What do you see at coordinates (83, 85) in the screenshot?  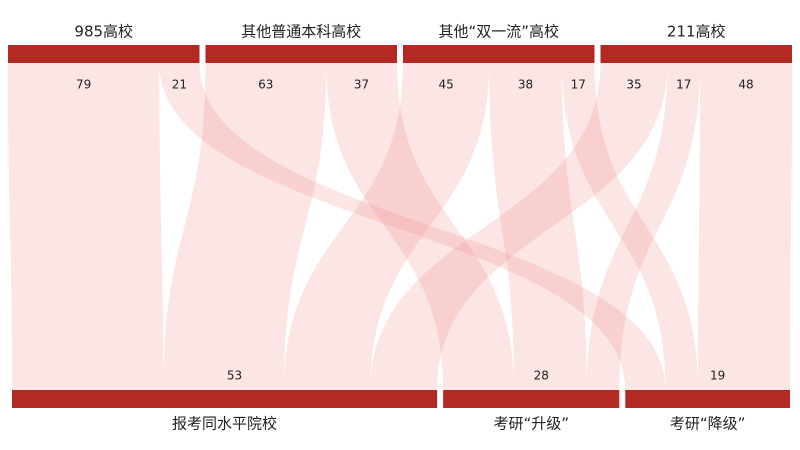 I see `flow-label: 79` at bounding box center [83, 85].